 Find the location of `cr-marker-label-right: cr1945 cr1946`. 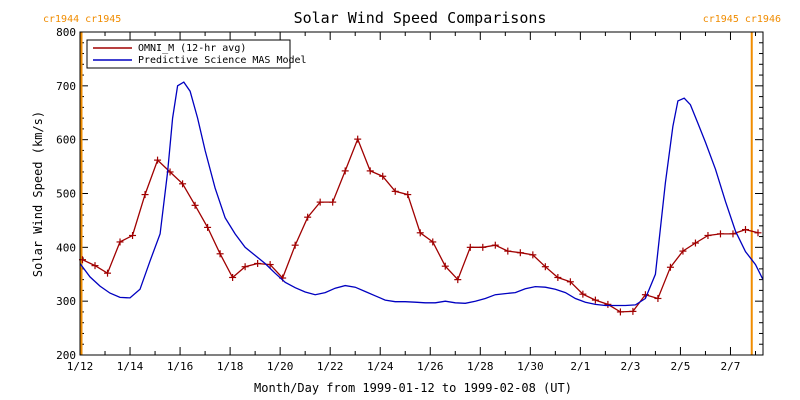

cr-marker-label-right: cr1945 cr1946 is located at coordinates (742, 19).